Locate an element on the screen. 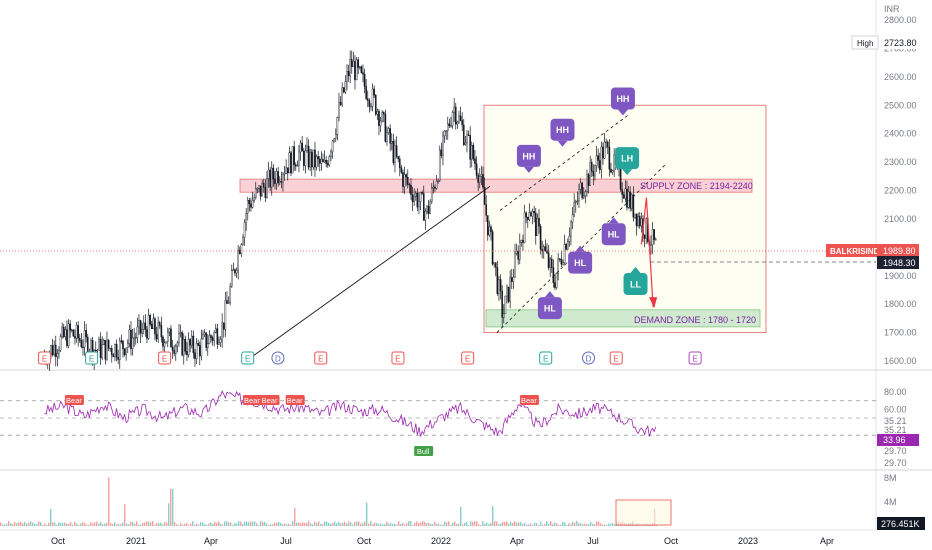  long-trendline is located at coordinates (370, 272).